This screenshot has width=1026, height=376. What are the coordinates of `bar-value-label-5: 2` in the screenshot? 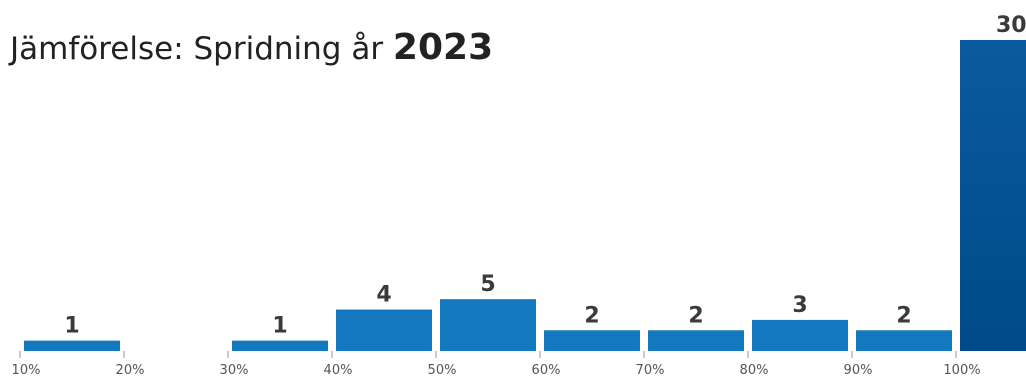 It's located at (591, 315).